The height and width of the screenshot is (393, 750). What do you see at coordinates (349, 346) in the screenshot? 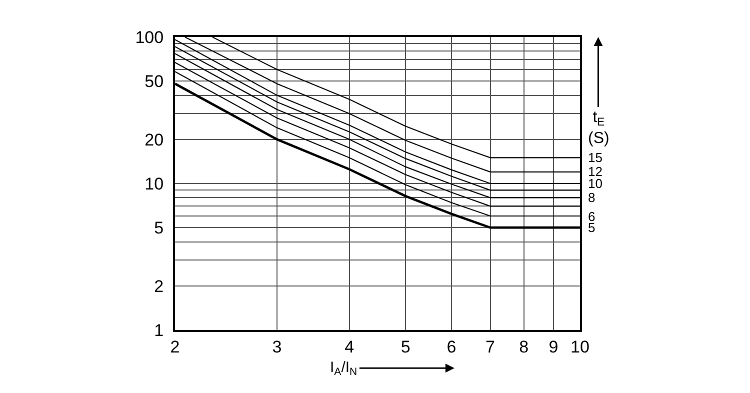
I see `x-tick-label: 4` at bounding box center [349, 346].